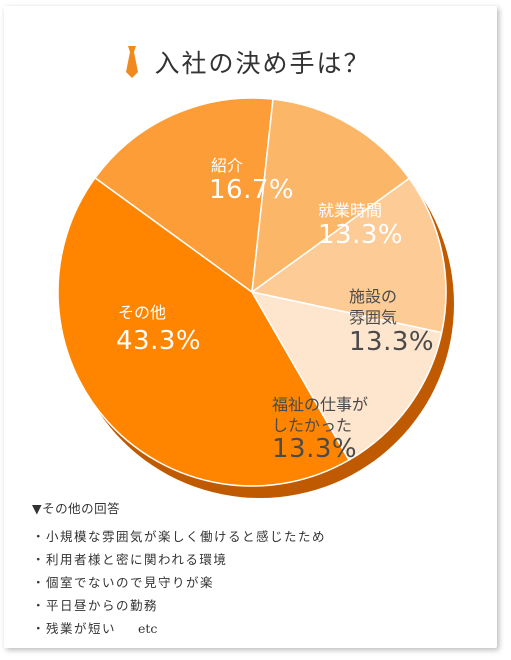 The width and height of the screenshot is (511, 660). Describe the element at coordinates (360, 235) in the screenshot. I see `slice-value-shugyo: 13.3%` at that location.